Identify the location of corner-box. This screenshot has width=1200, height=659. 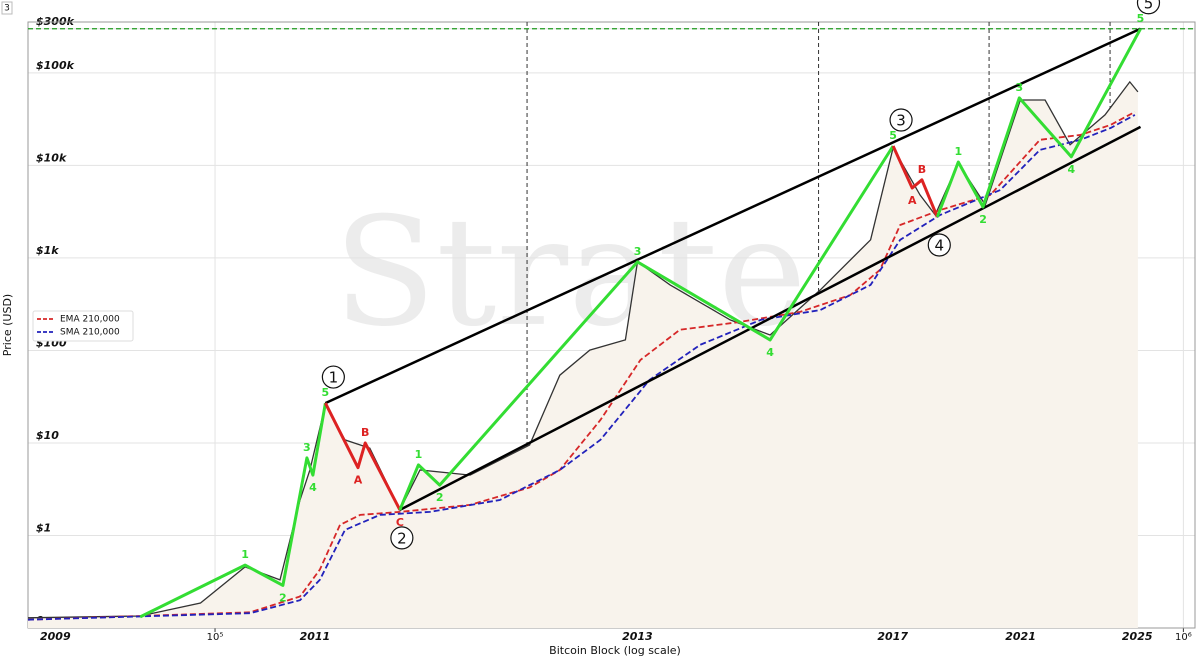
(7, 8).